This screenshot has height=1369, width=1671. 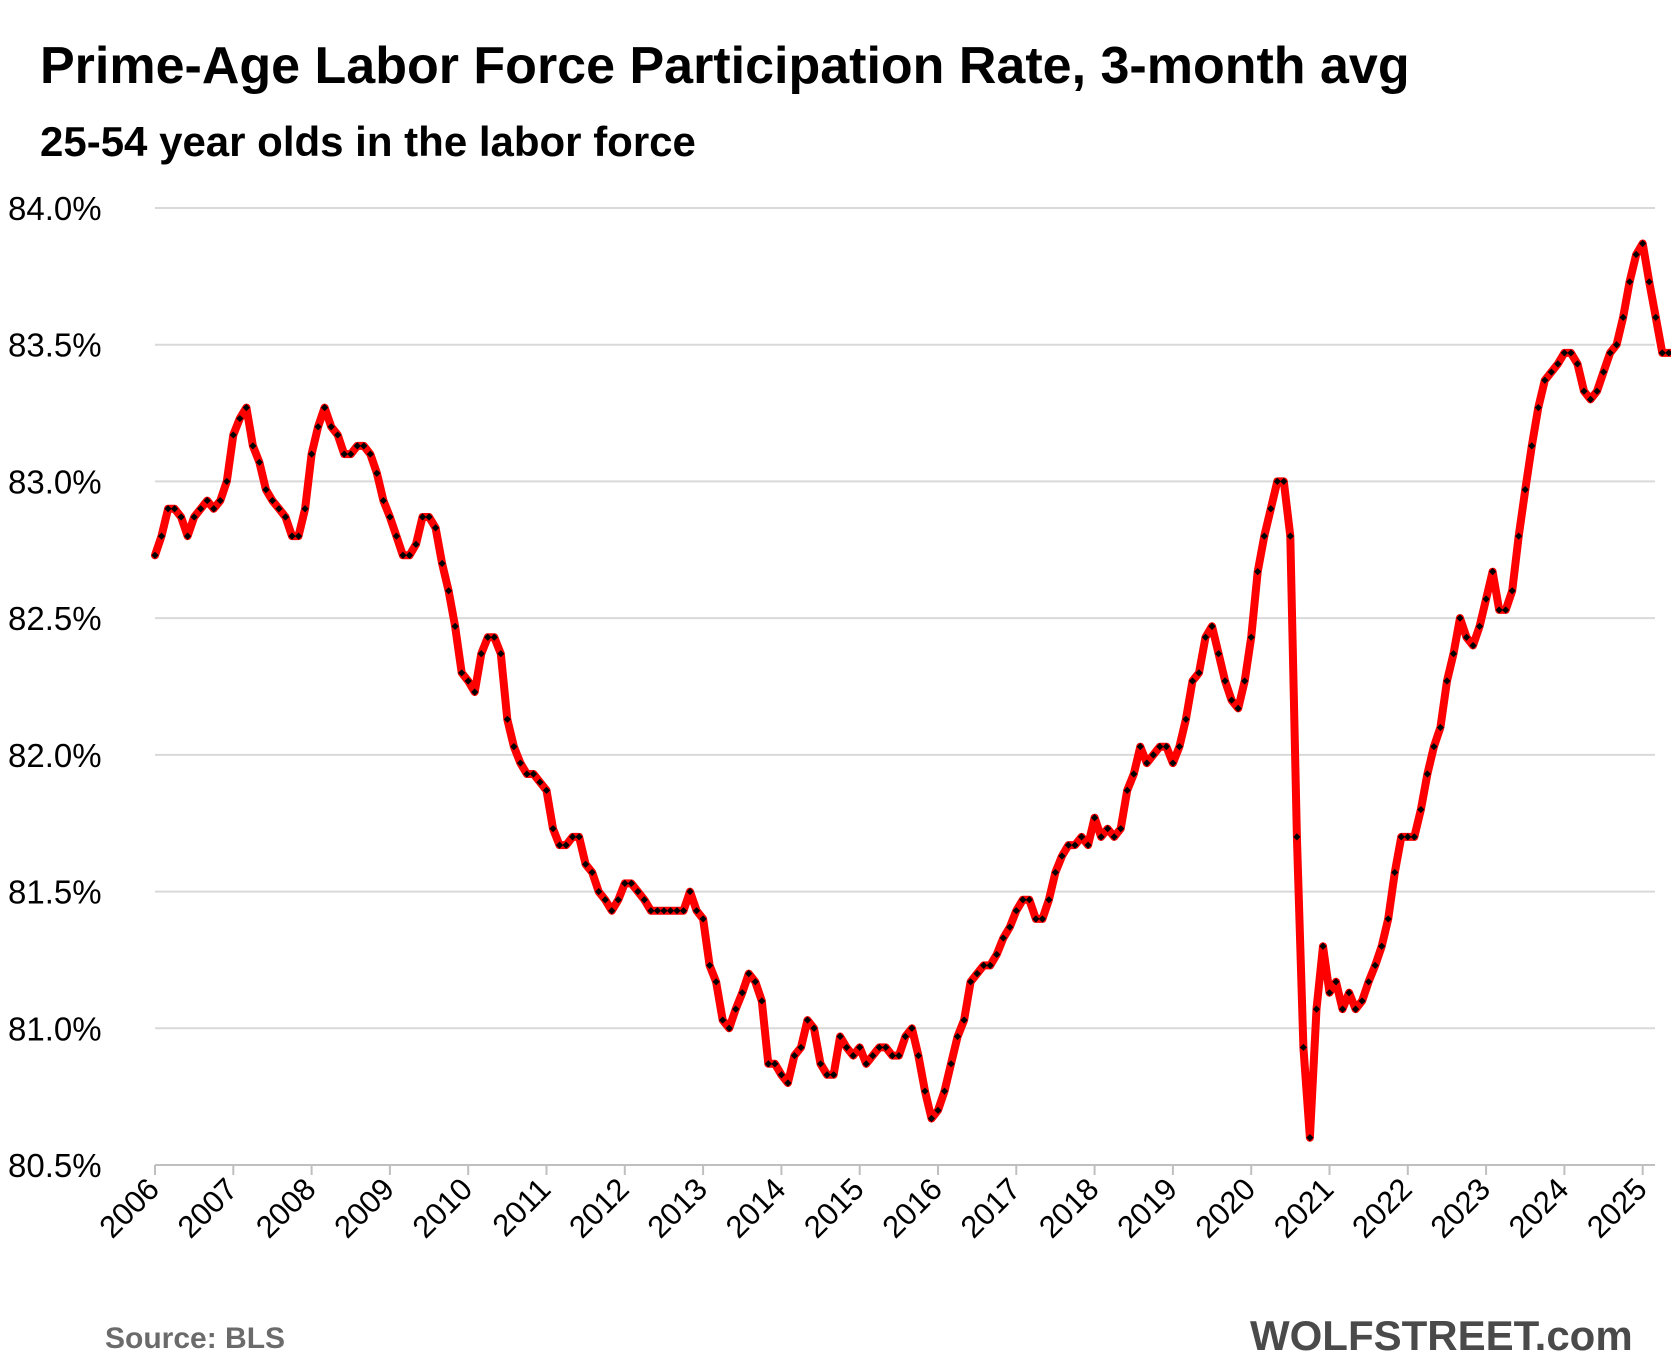 I want to click on y-axis-ticks: 80.5% 81.0% 81.5% 82.0% 82.5% 83.0% 83.5% 84.0%, so click(x=55, y=687).